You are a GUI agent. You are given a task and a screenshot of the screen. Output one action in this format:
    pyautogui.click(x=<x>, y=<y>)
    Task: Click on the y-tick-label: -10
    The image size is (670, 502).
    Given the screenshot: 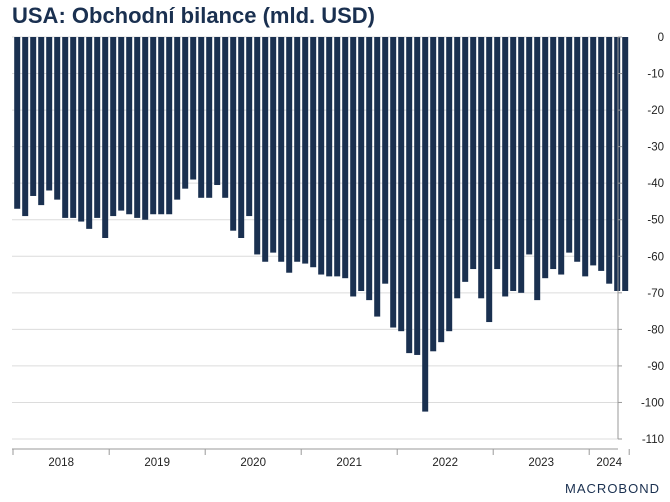 What is the action you would take?
    pyautogui.click(x=655, y=75)
    